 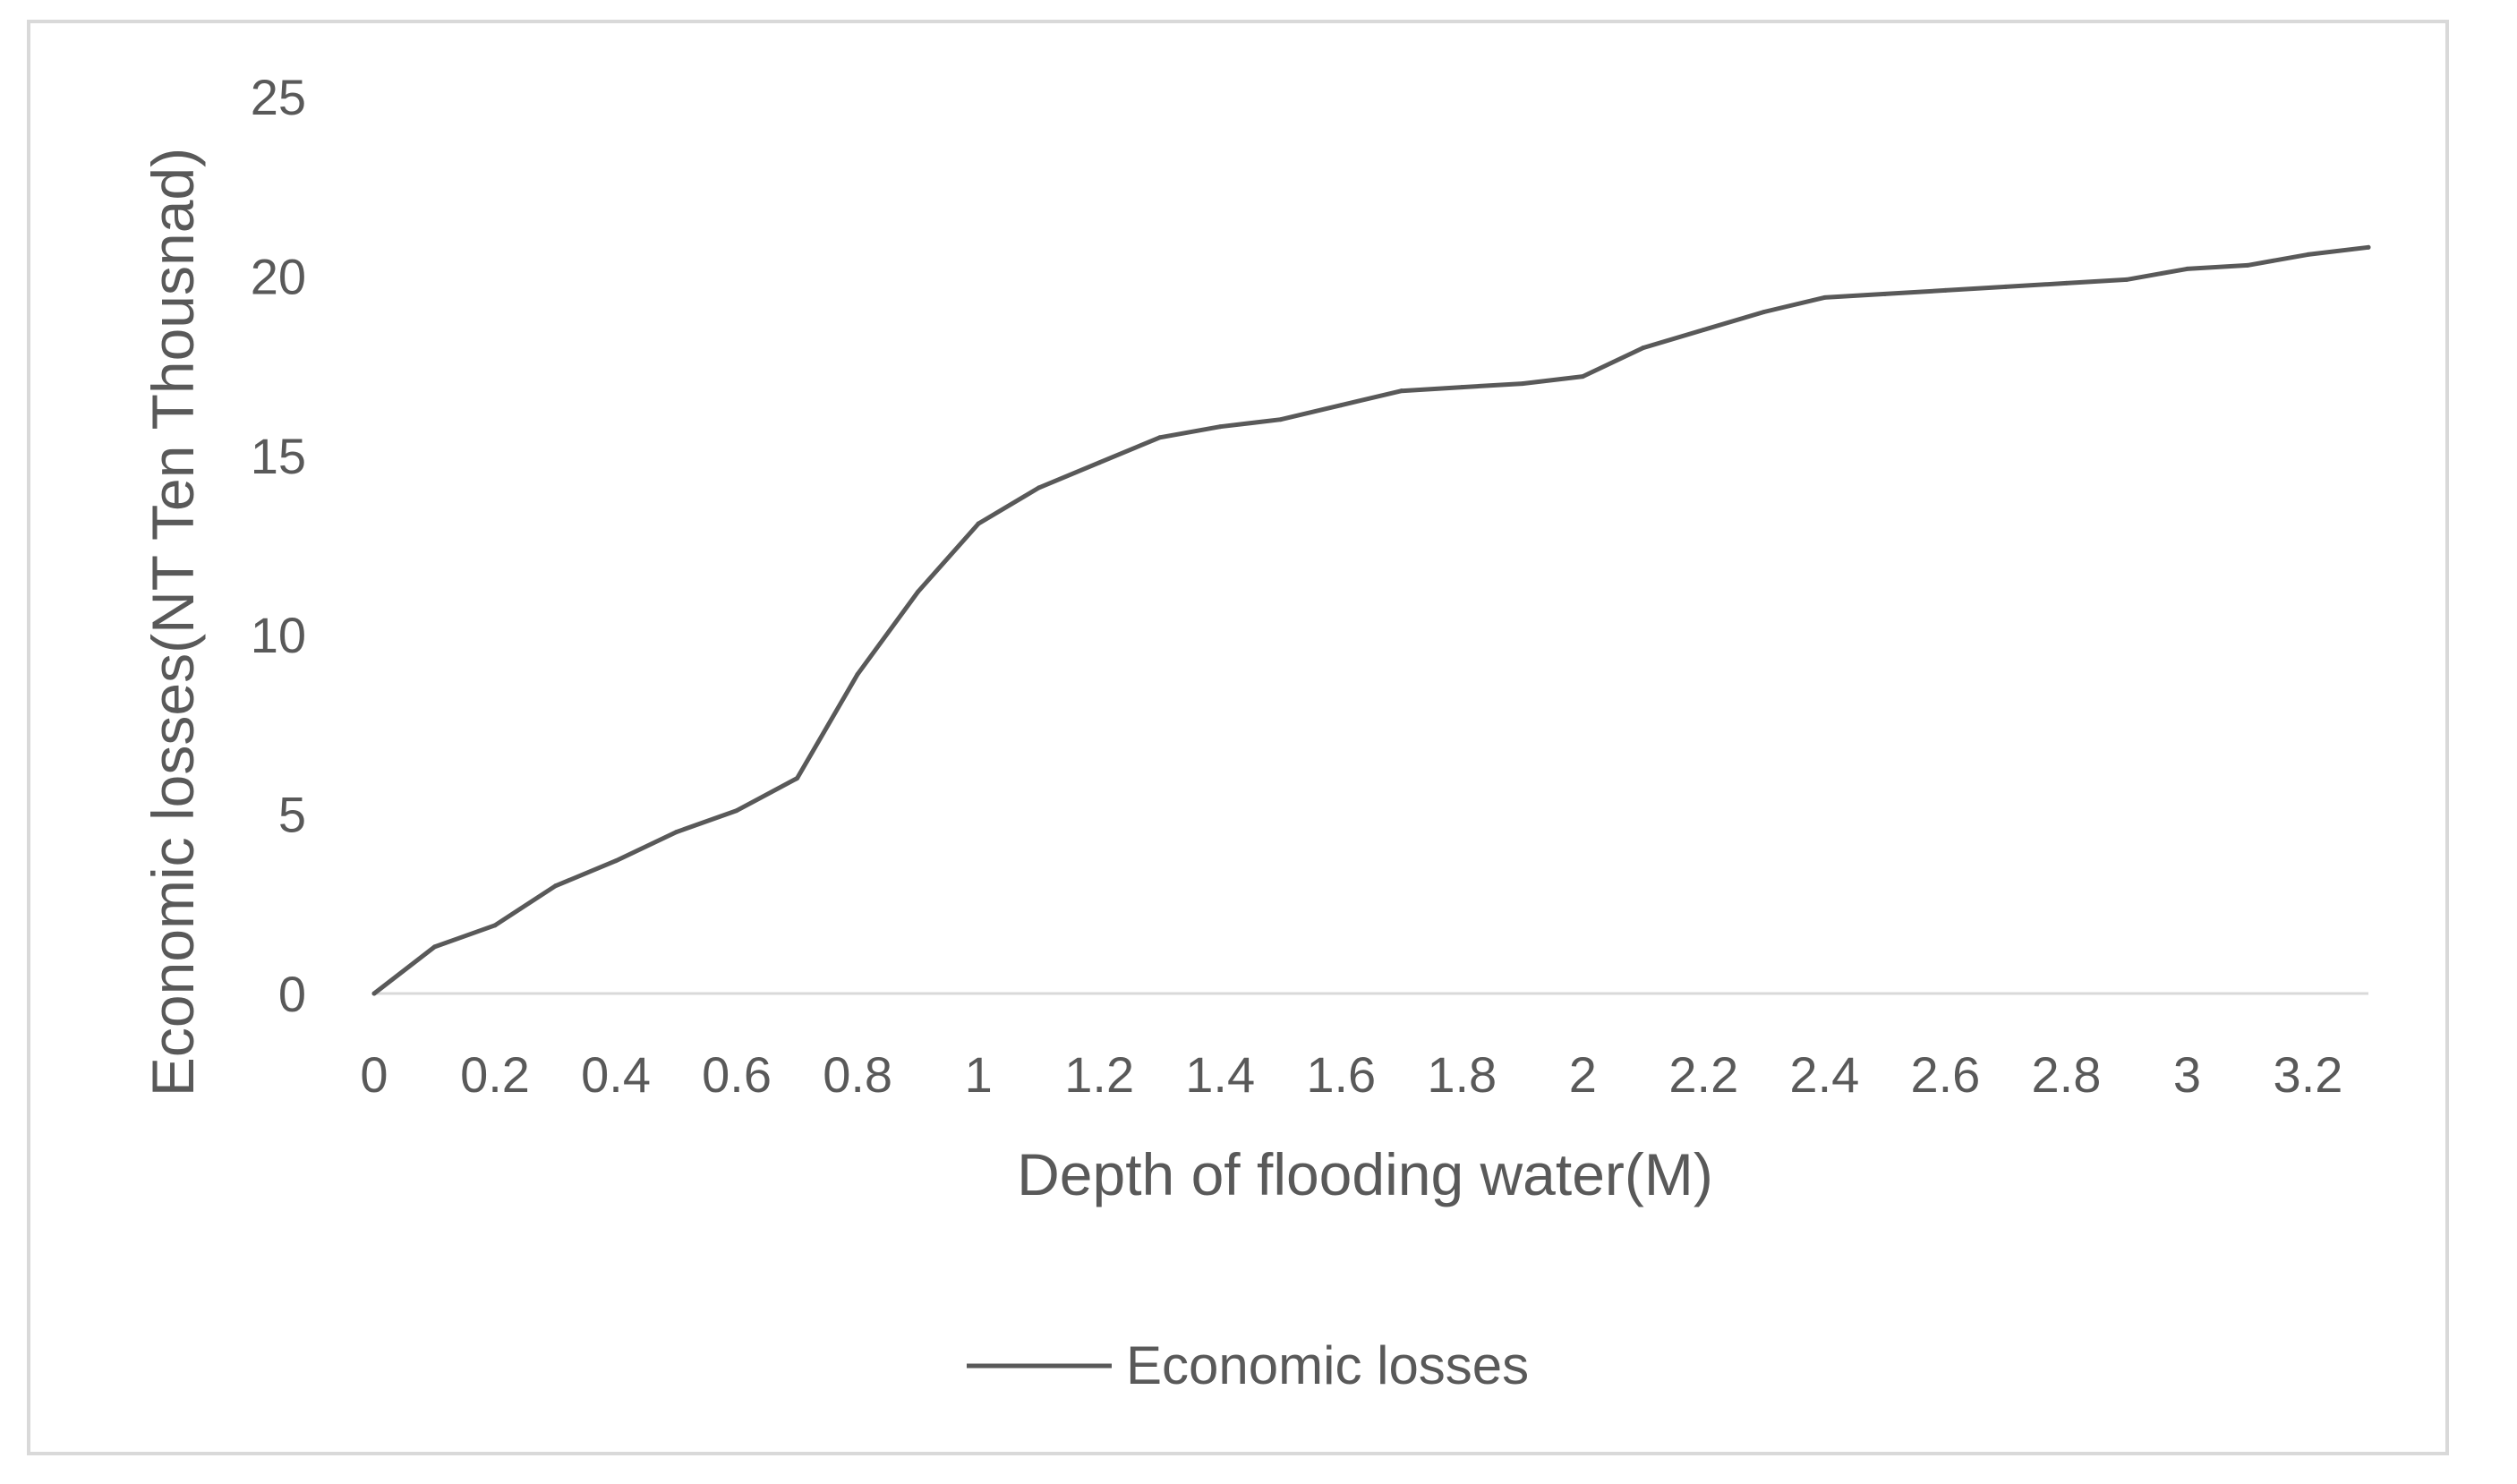 I want to click on legend: Economic losses, so click(x=1248, y=1365).